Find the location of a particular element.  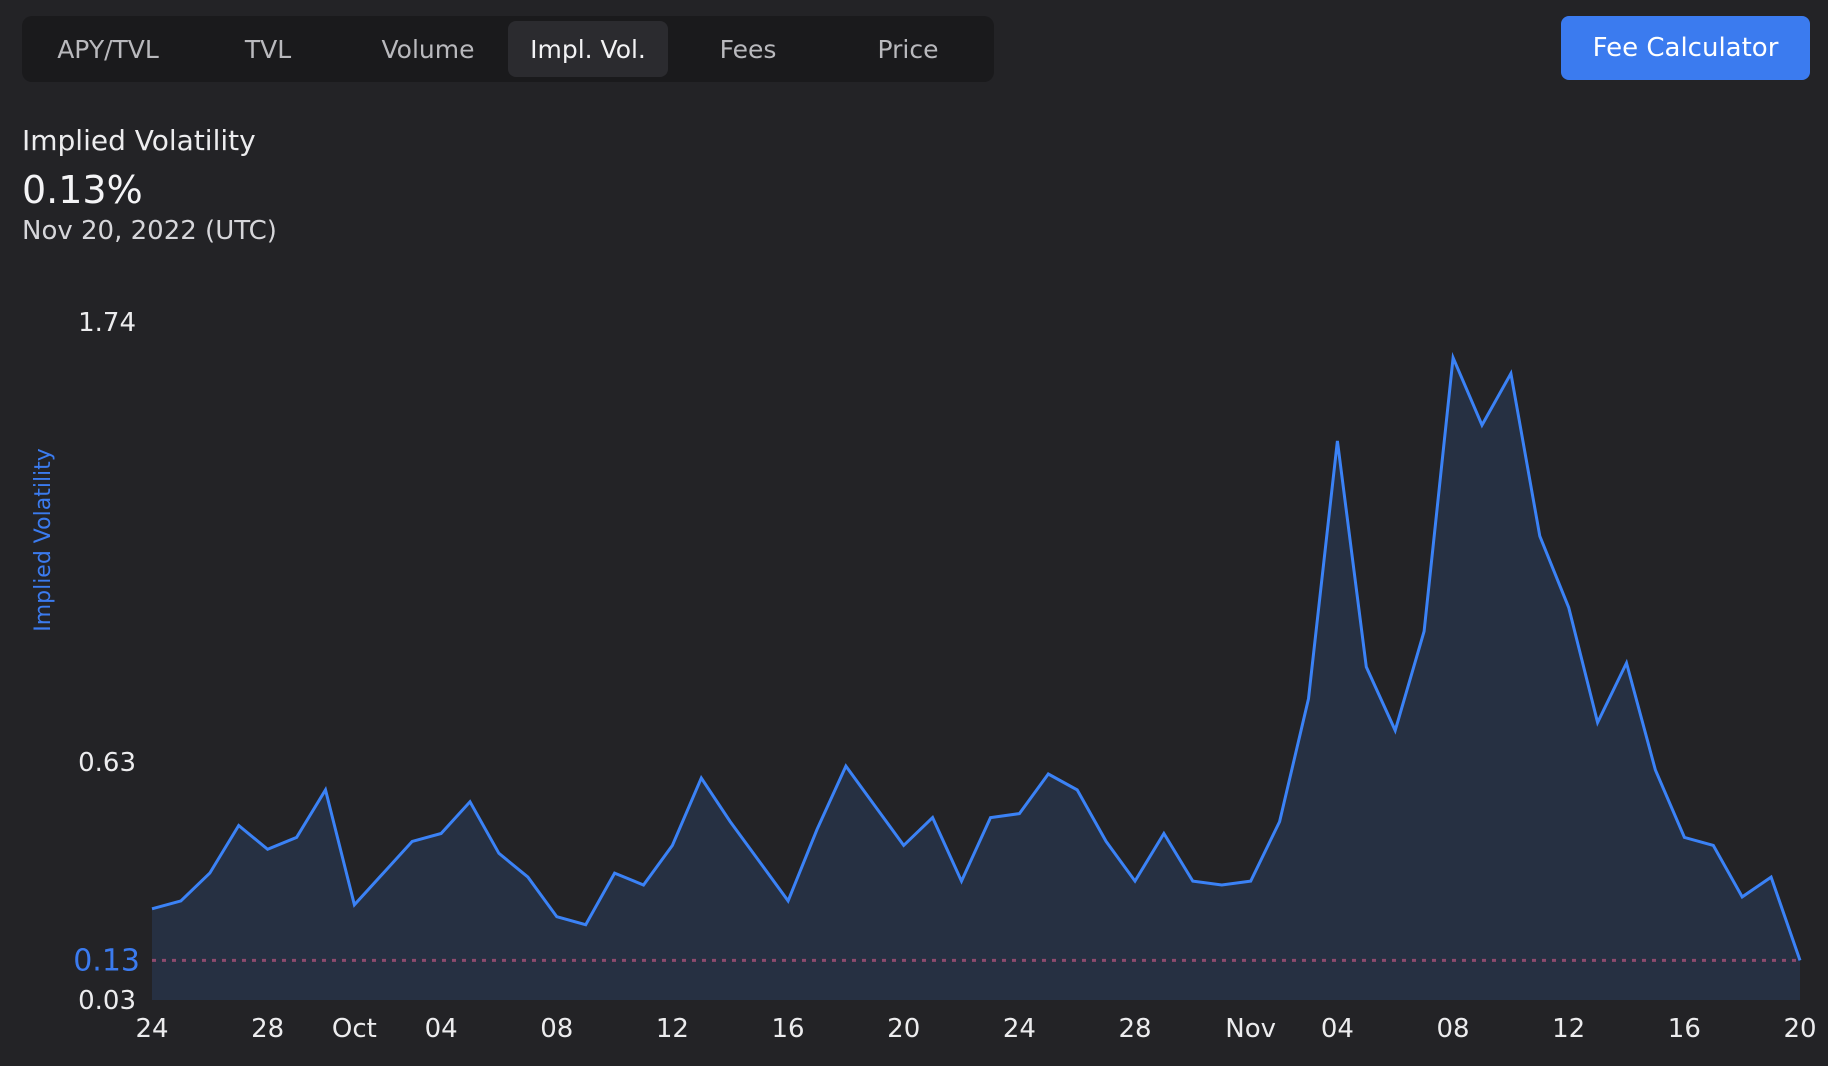

fee-calculator-button: Fee Calculator is located at coordinates (1685, 48).